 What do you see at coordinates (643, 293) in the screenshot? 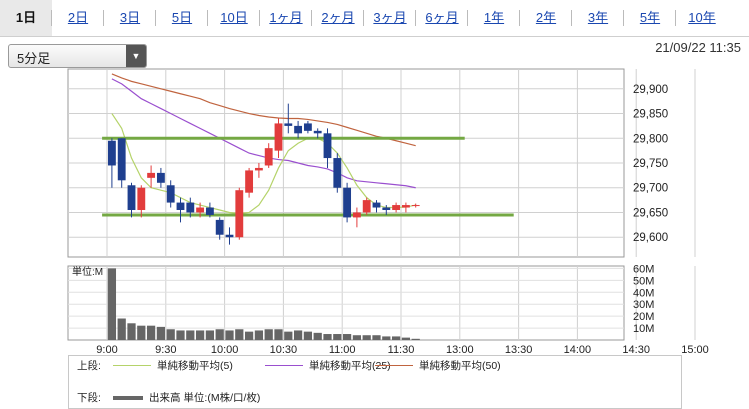
I see `volume-tick-label: 40M` at bounding box center [643, 293].